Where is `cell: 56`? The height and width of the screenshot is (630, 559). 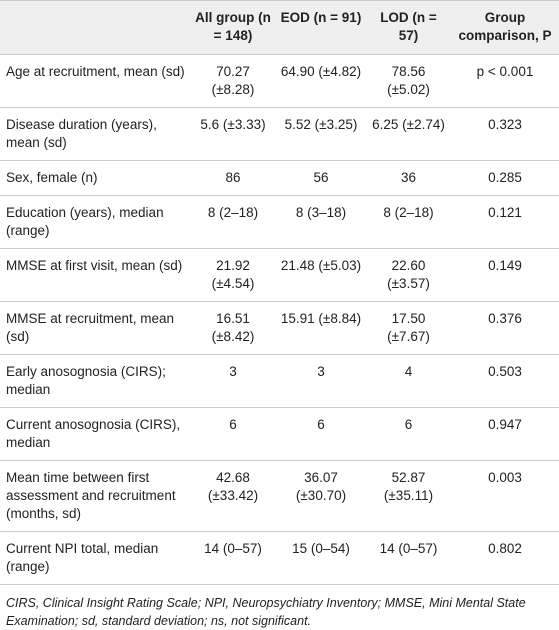
cell: 56 is located at coordinates (321, 178).